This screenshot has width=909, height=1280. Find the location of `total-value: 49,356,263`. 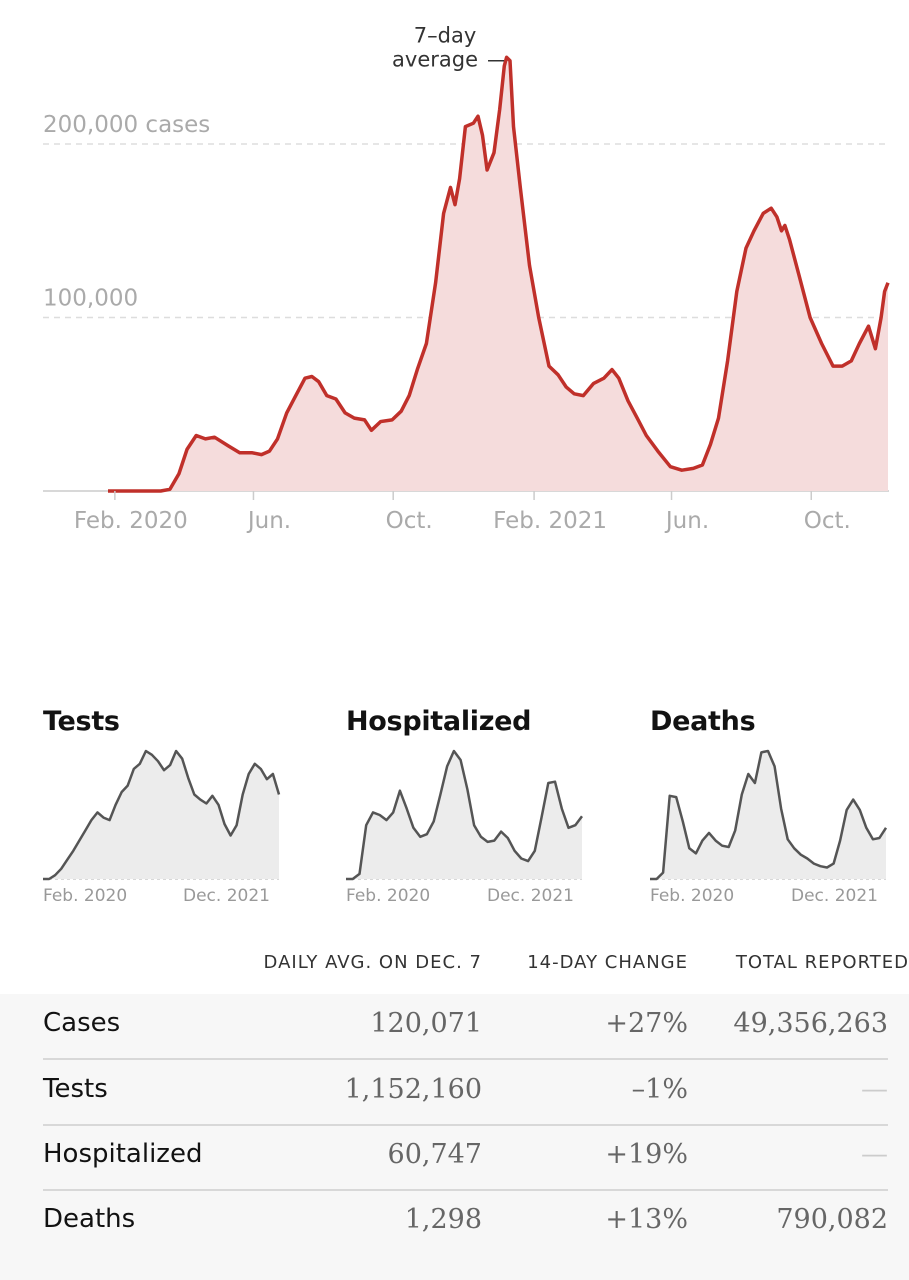

total-value: 49,356,263 is located at coordinates (810, 1023).